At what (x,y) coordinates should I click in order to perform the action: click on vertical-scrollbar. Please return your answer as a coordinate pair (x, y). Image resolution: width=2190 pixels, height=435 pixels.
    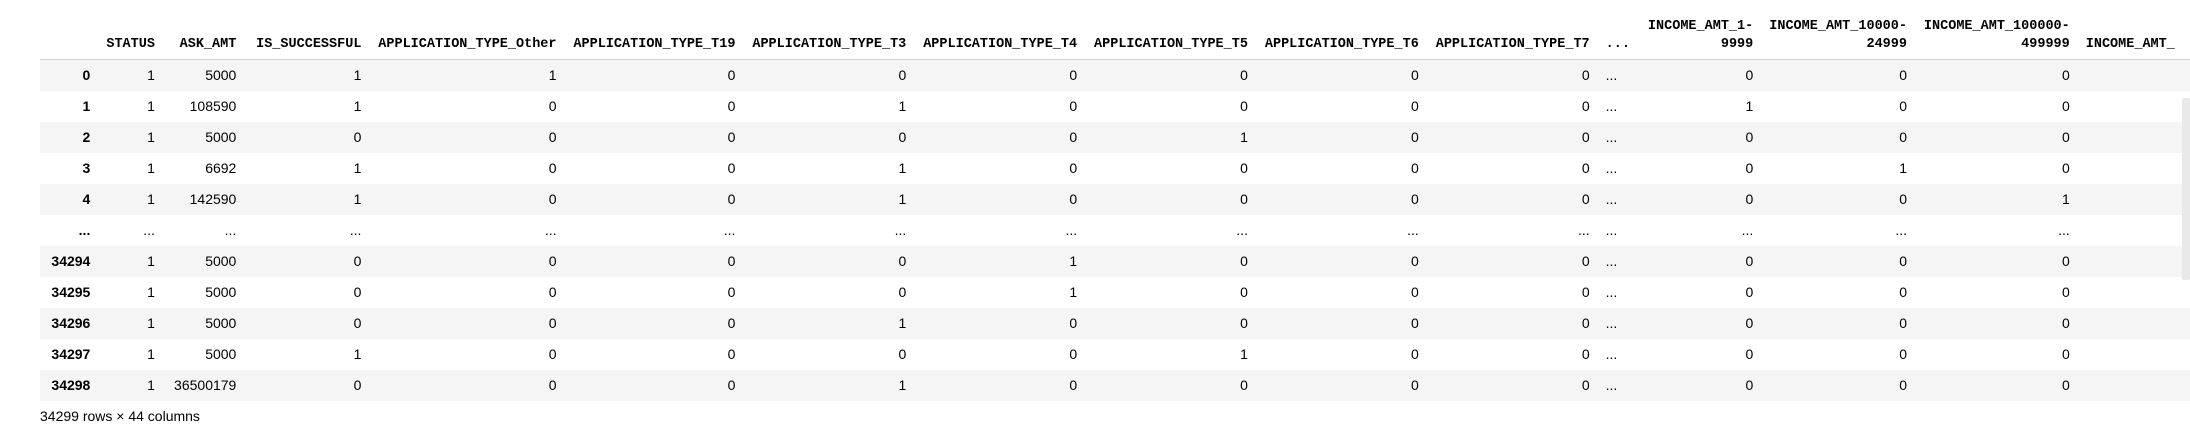
    Looking at the image, I should click on (2186, 189).